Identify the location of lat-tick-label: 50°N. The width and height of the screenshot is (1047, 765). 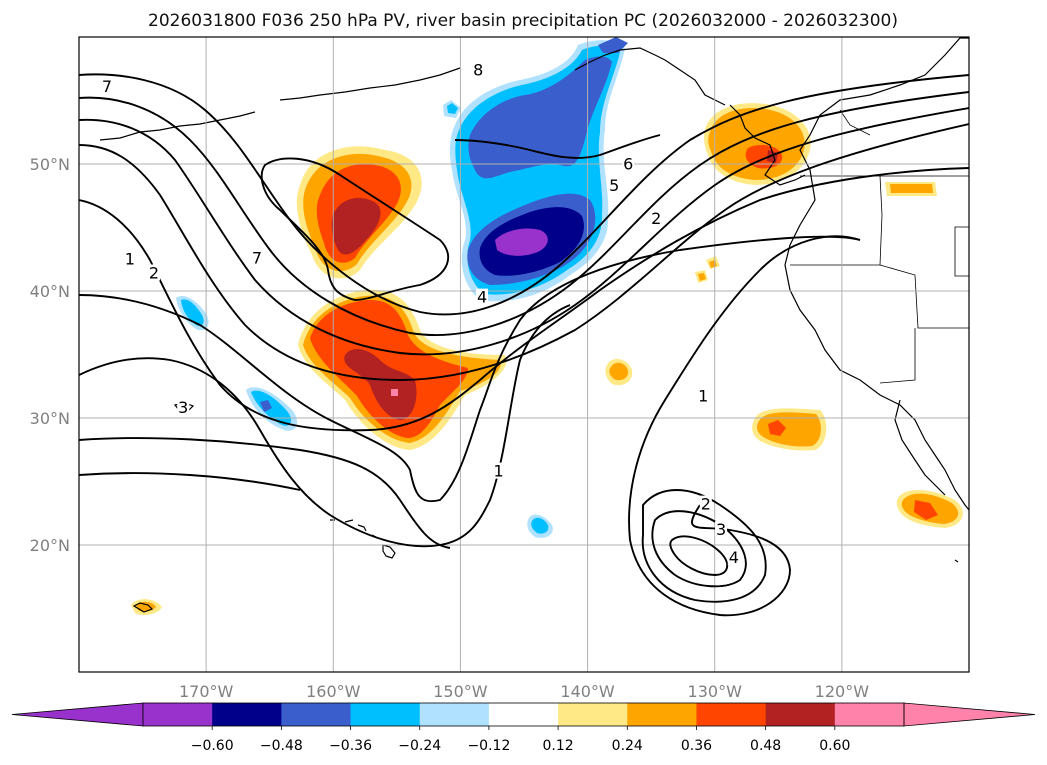
(50, 164).